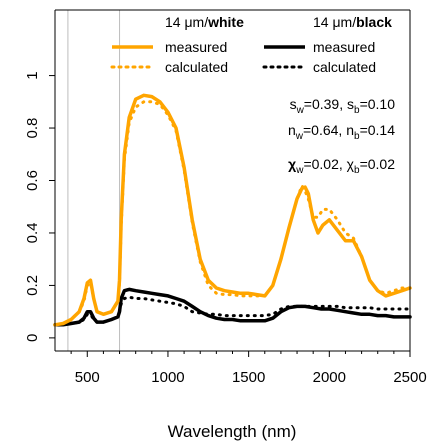 The width and height of the screenshot is (431, 446). I want to click on annotation-chi: χw=0.02, χb=0.02, so click(341, 166).